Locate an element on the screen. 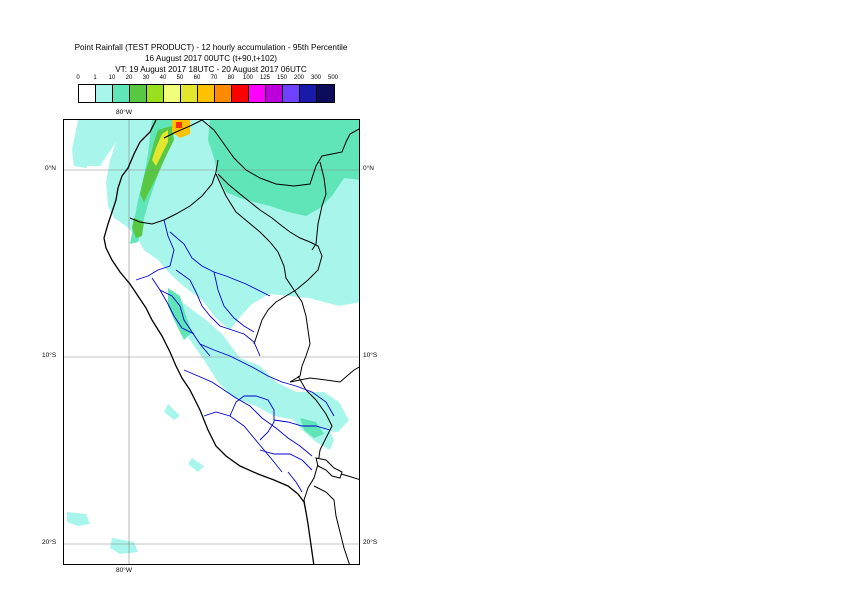  legend-tick-label: 20 is located at coordinates (129, 78).